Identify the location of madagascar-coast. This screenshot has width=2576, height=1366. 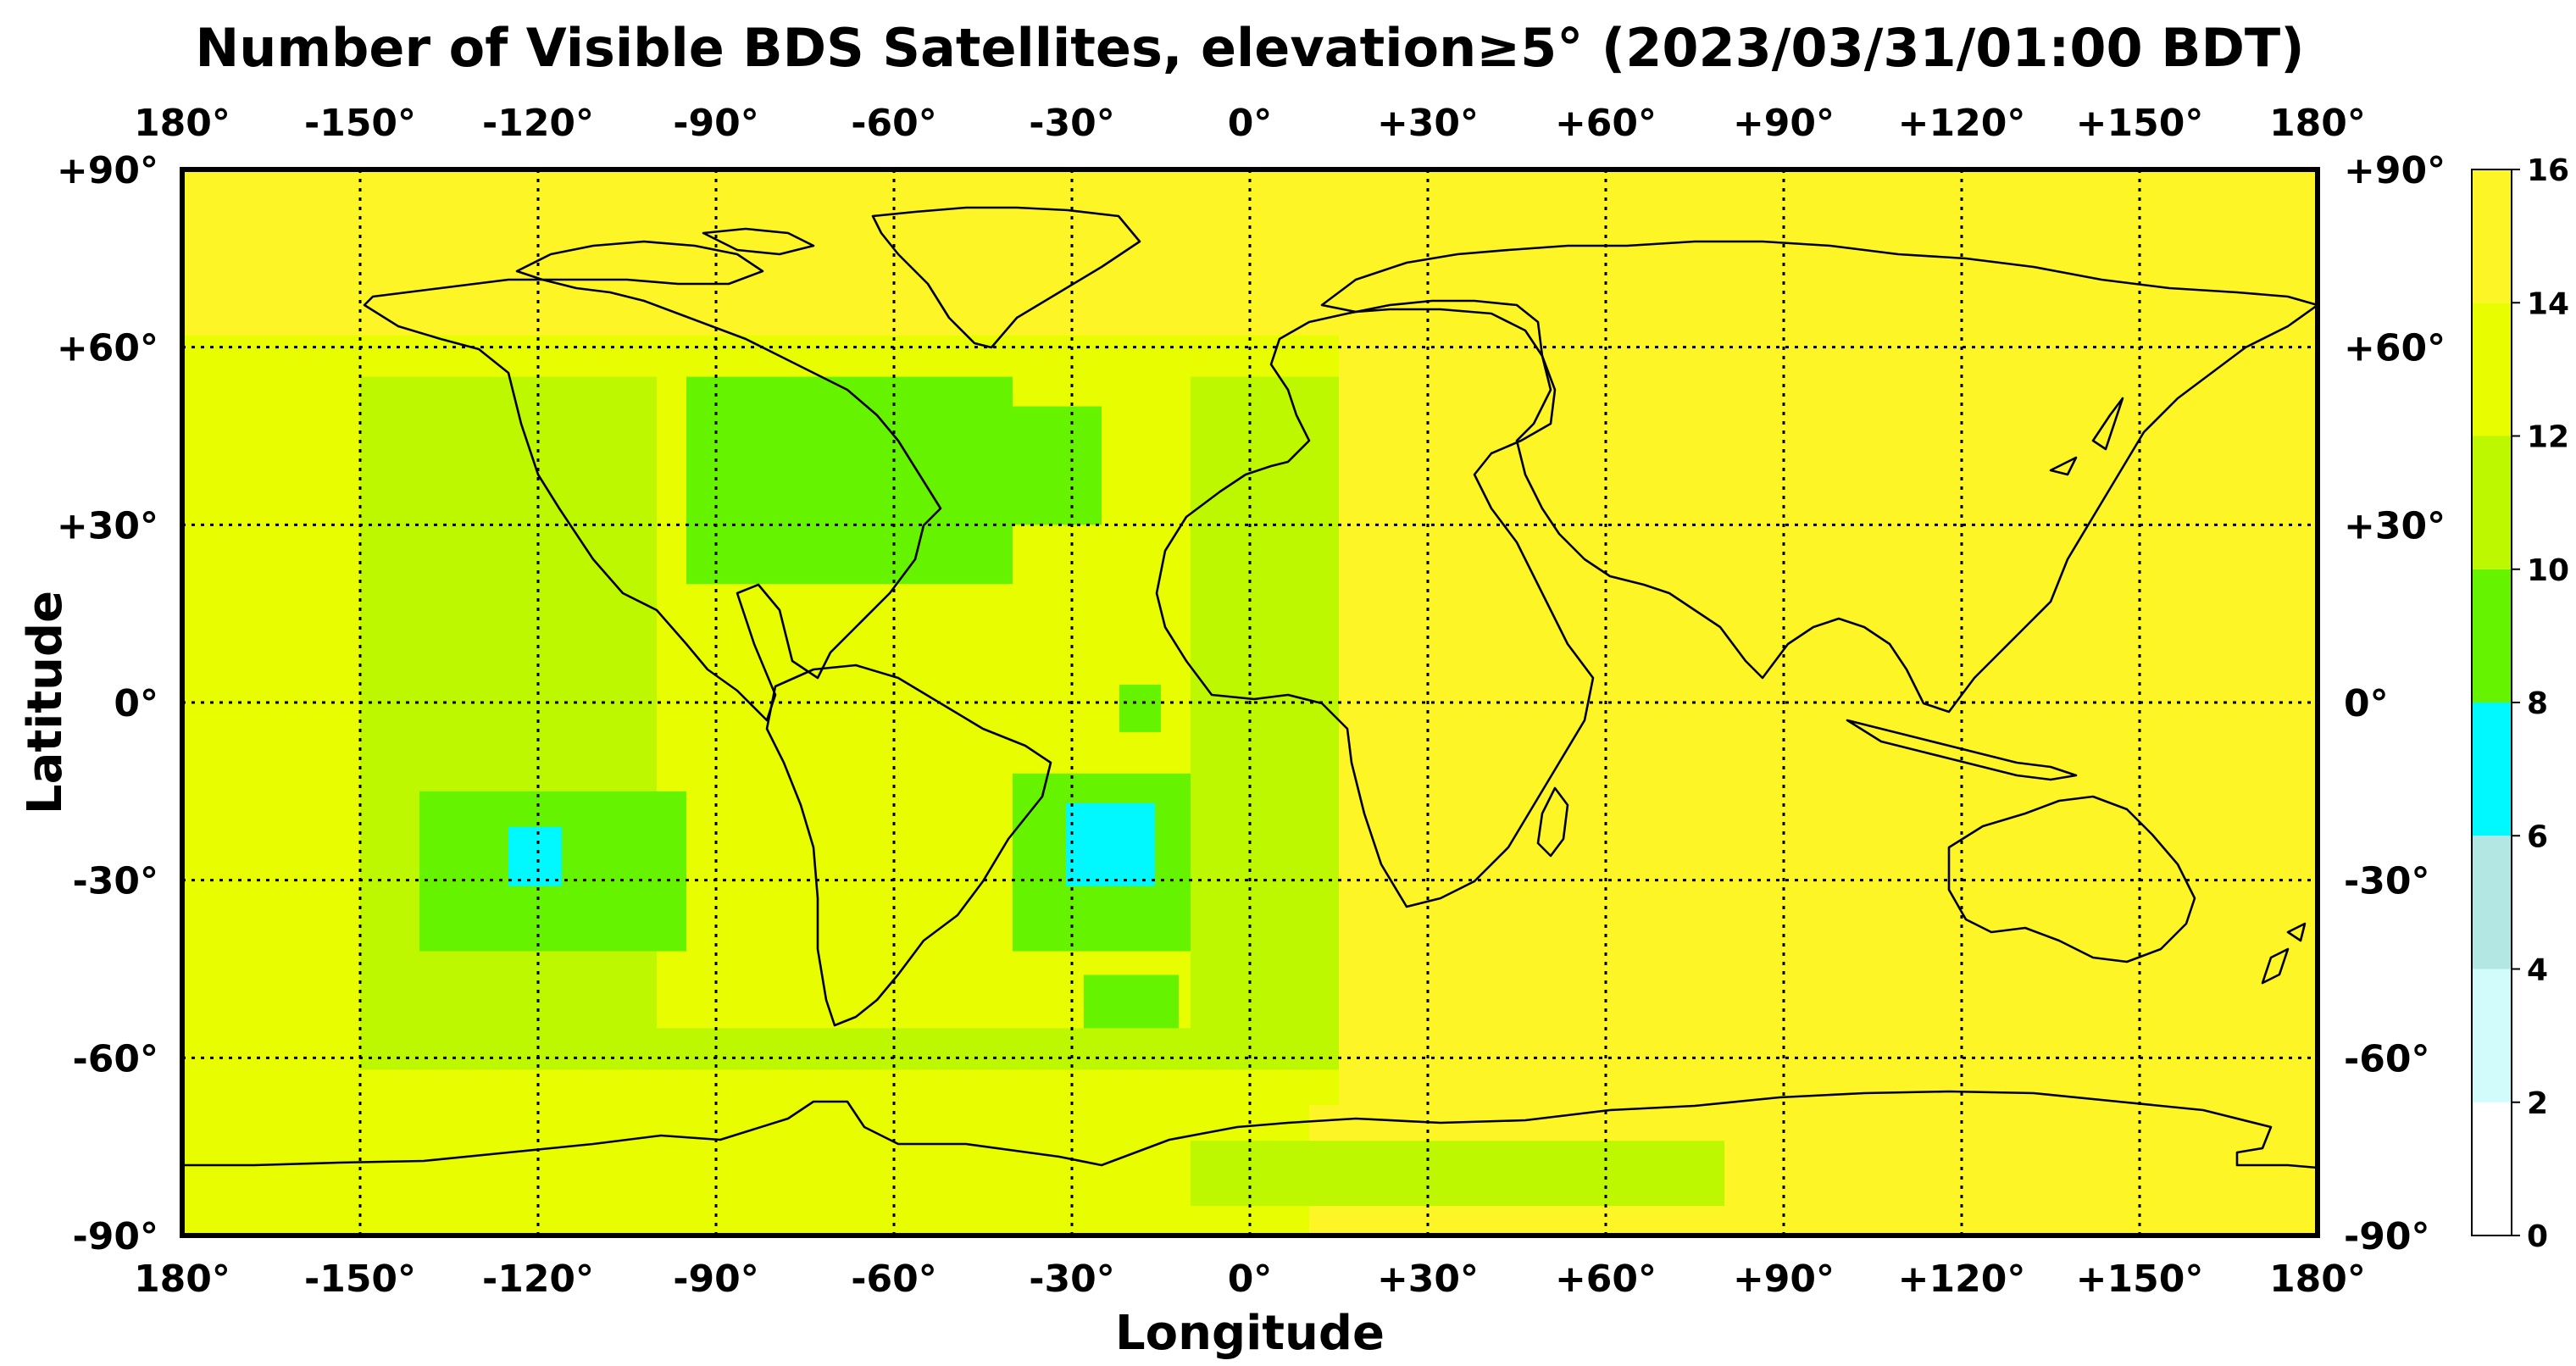
(1552, 822).